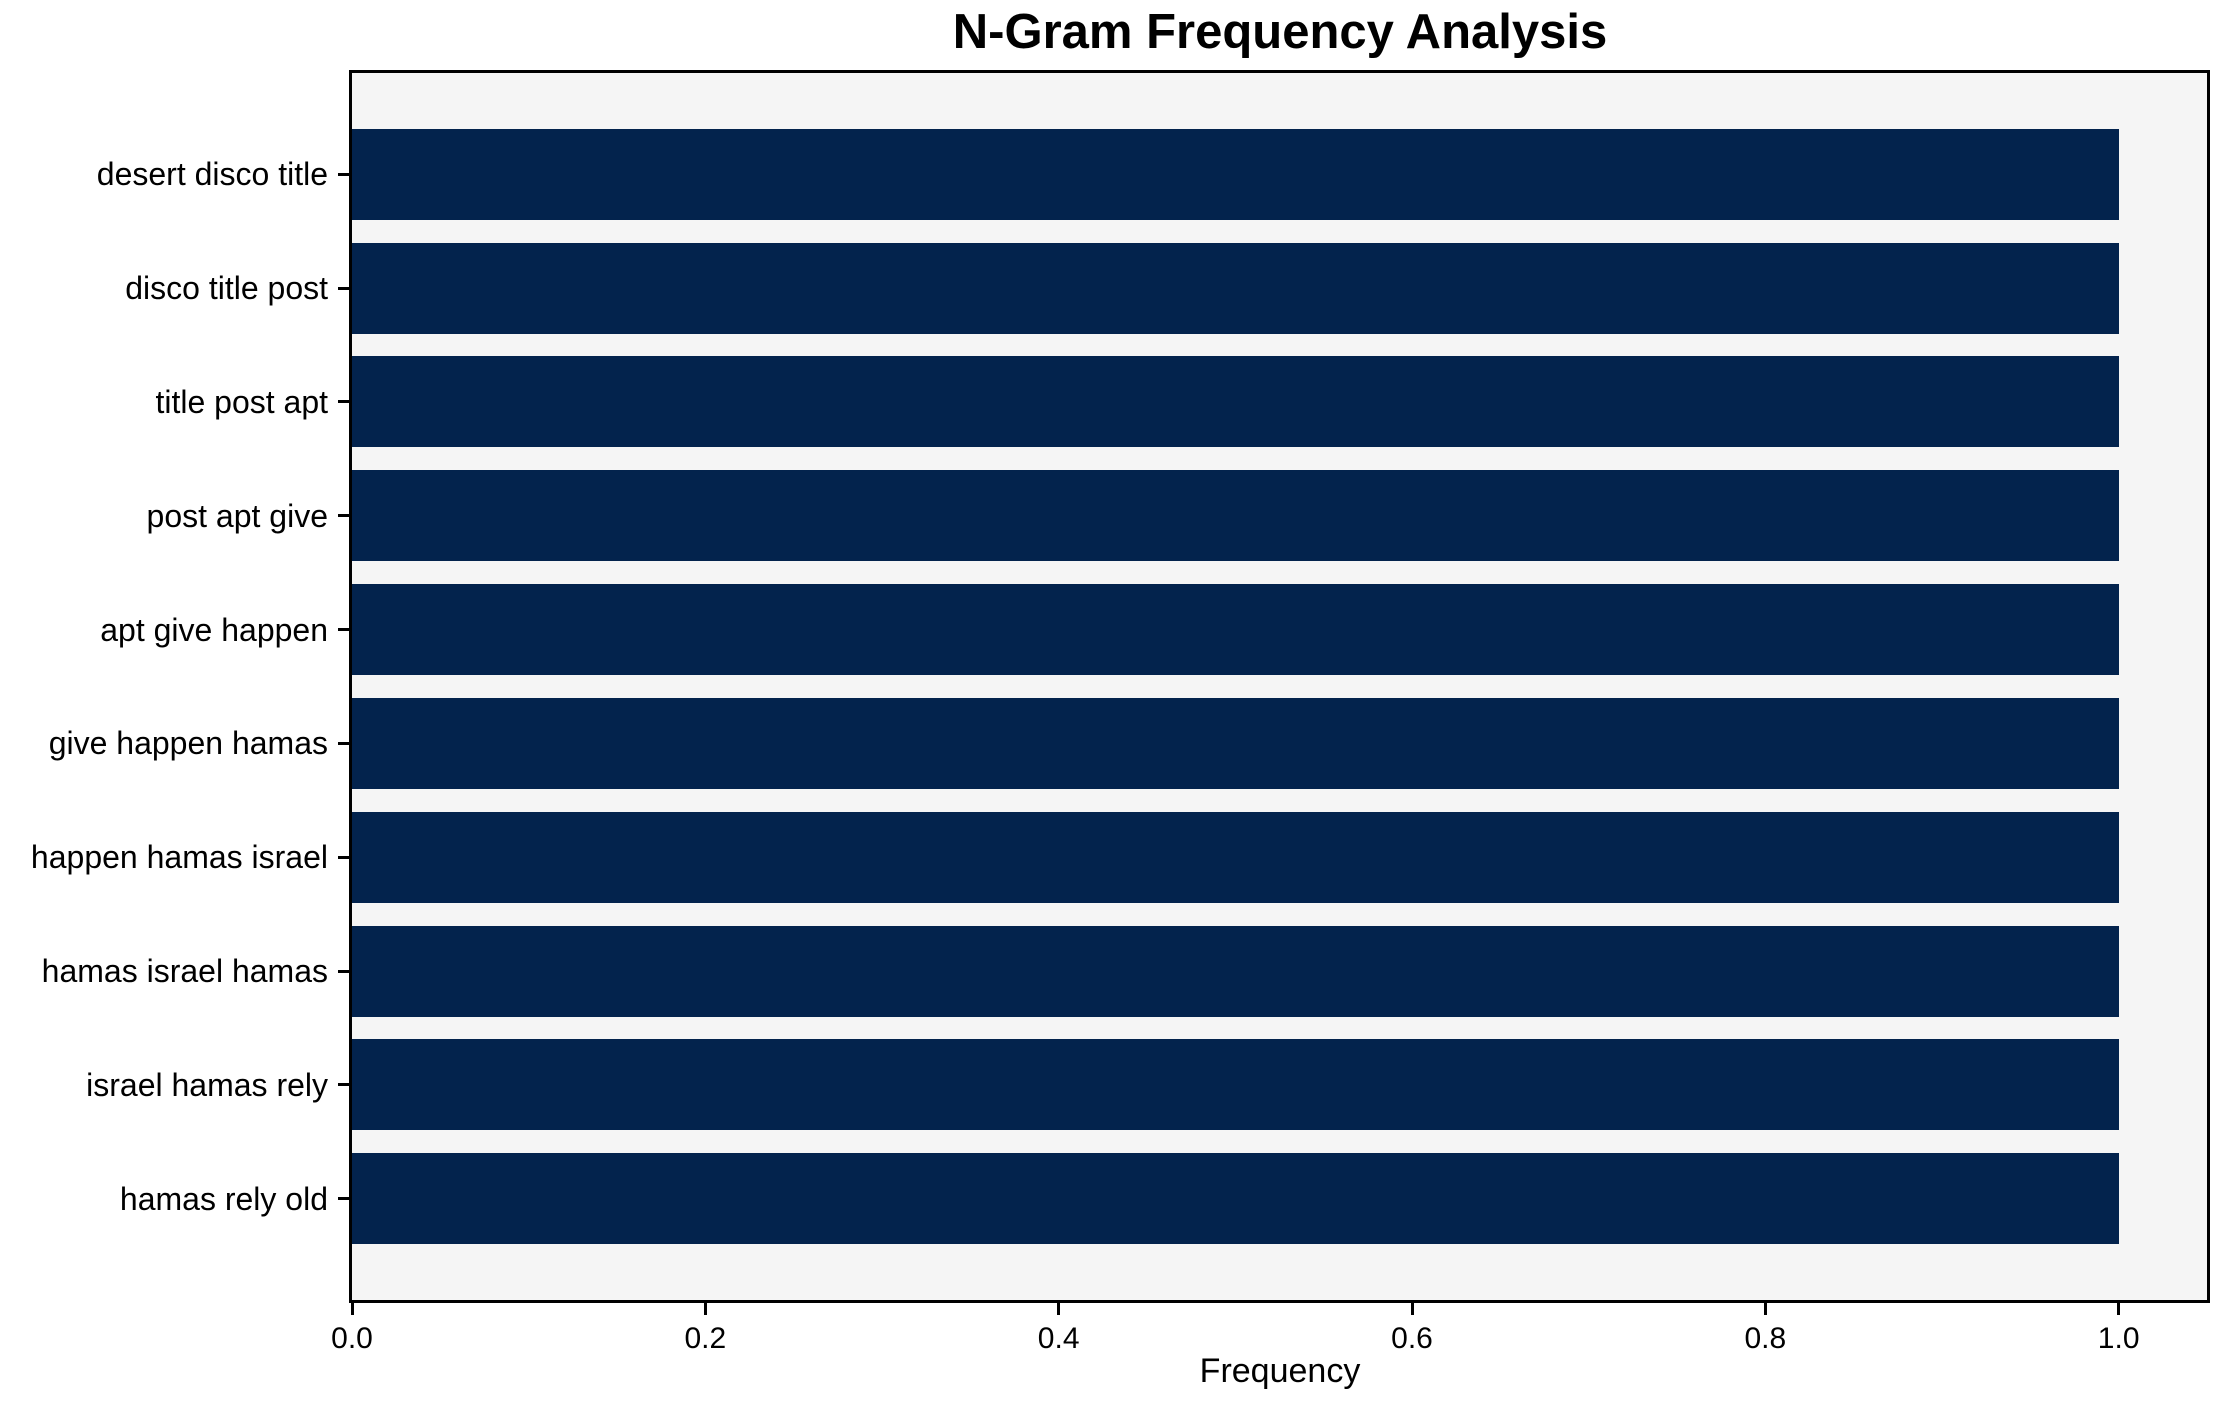 The width and height of the screenshot is (2229, 1414). I want to click on y-tick-label: desert disco title, so click(212, 174).